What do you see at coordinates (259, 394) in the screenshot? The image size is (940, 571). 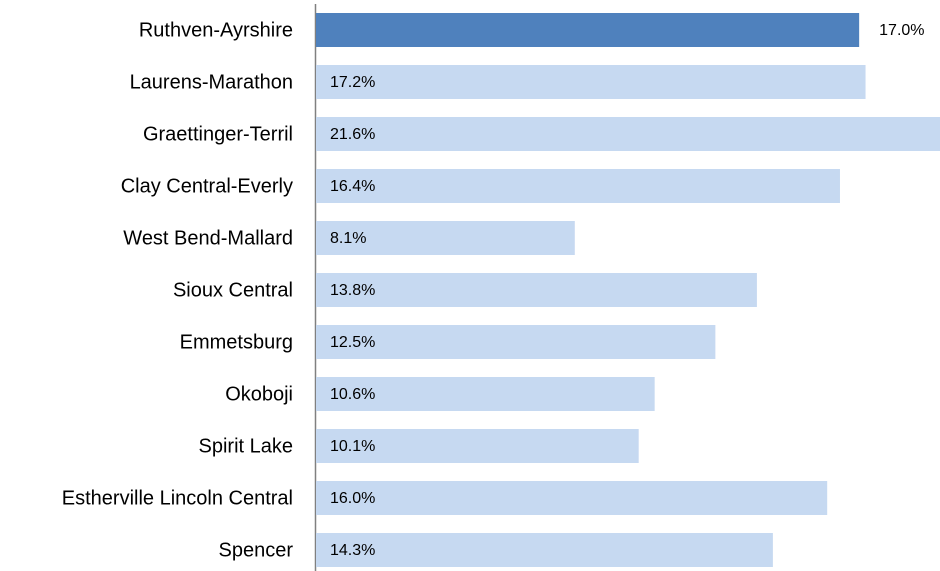 I see `category-label: Okoboji` at bounding box center [259, 394].